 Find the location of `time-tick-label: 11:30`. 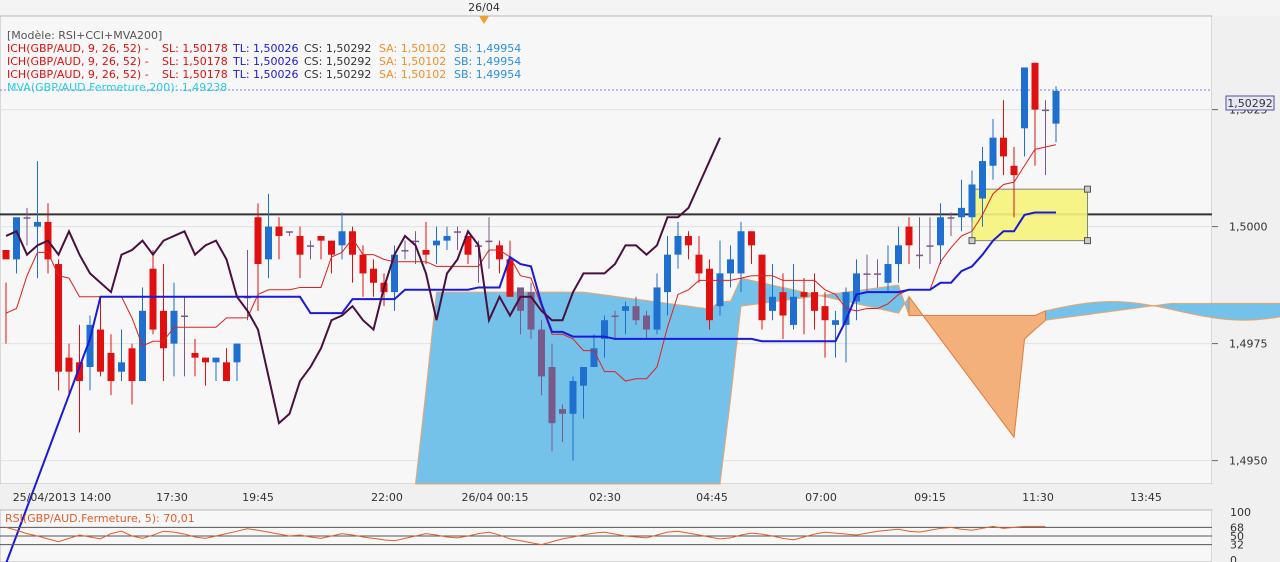

time-tick-label: 11:30 is located at coordinates (1038, 497).